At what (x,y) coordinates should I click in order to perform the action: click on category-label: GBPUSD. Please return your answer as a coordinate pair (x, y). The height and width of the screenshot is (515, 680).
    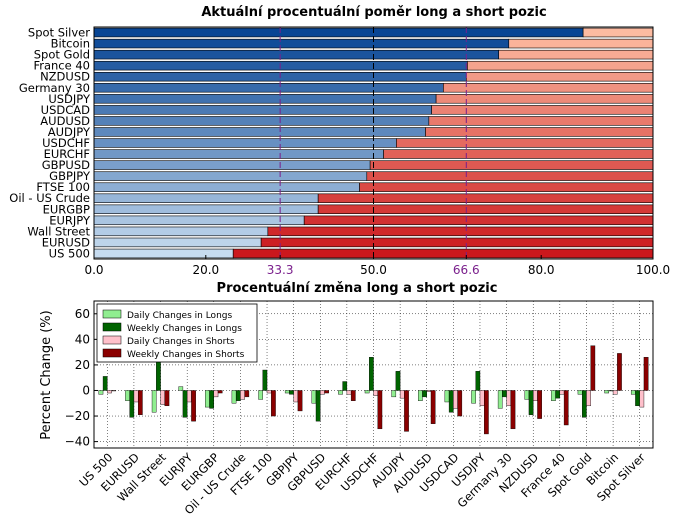
    Looking at the image, I should click on (66, 165).